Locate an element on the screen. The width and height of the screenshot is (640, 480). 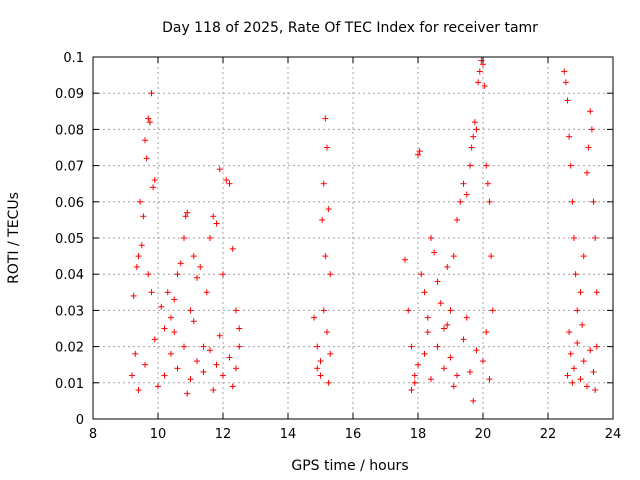
y-tick-label: 0.1 is located at coordinates (73, 58).